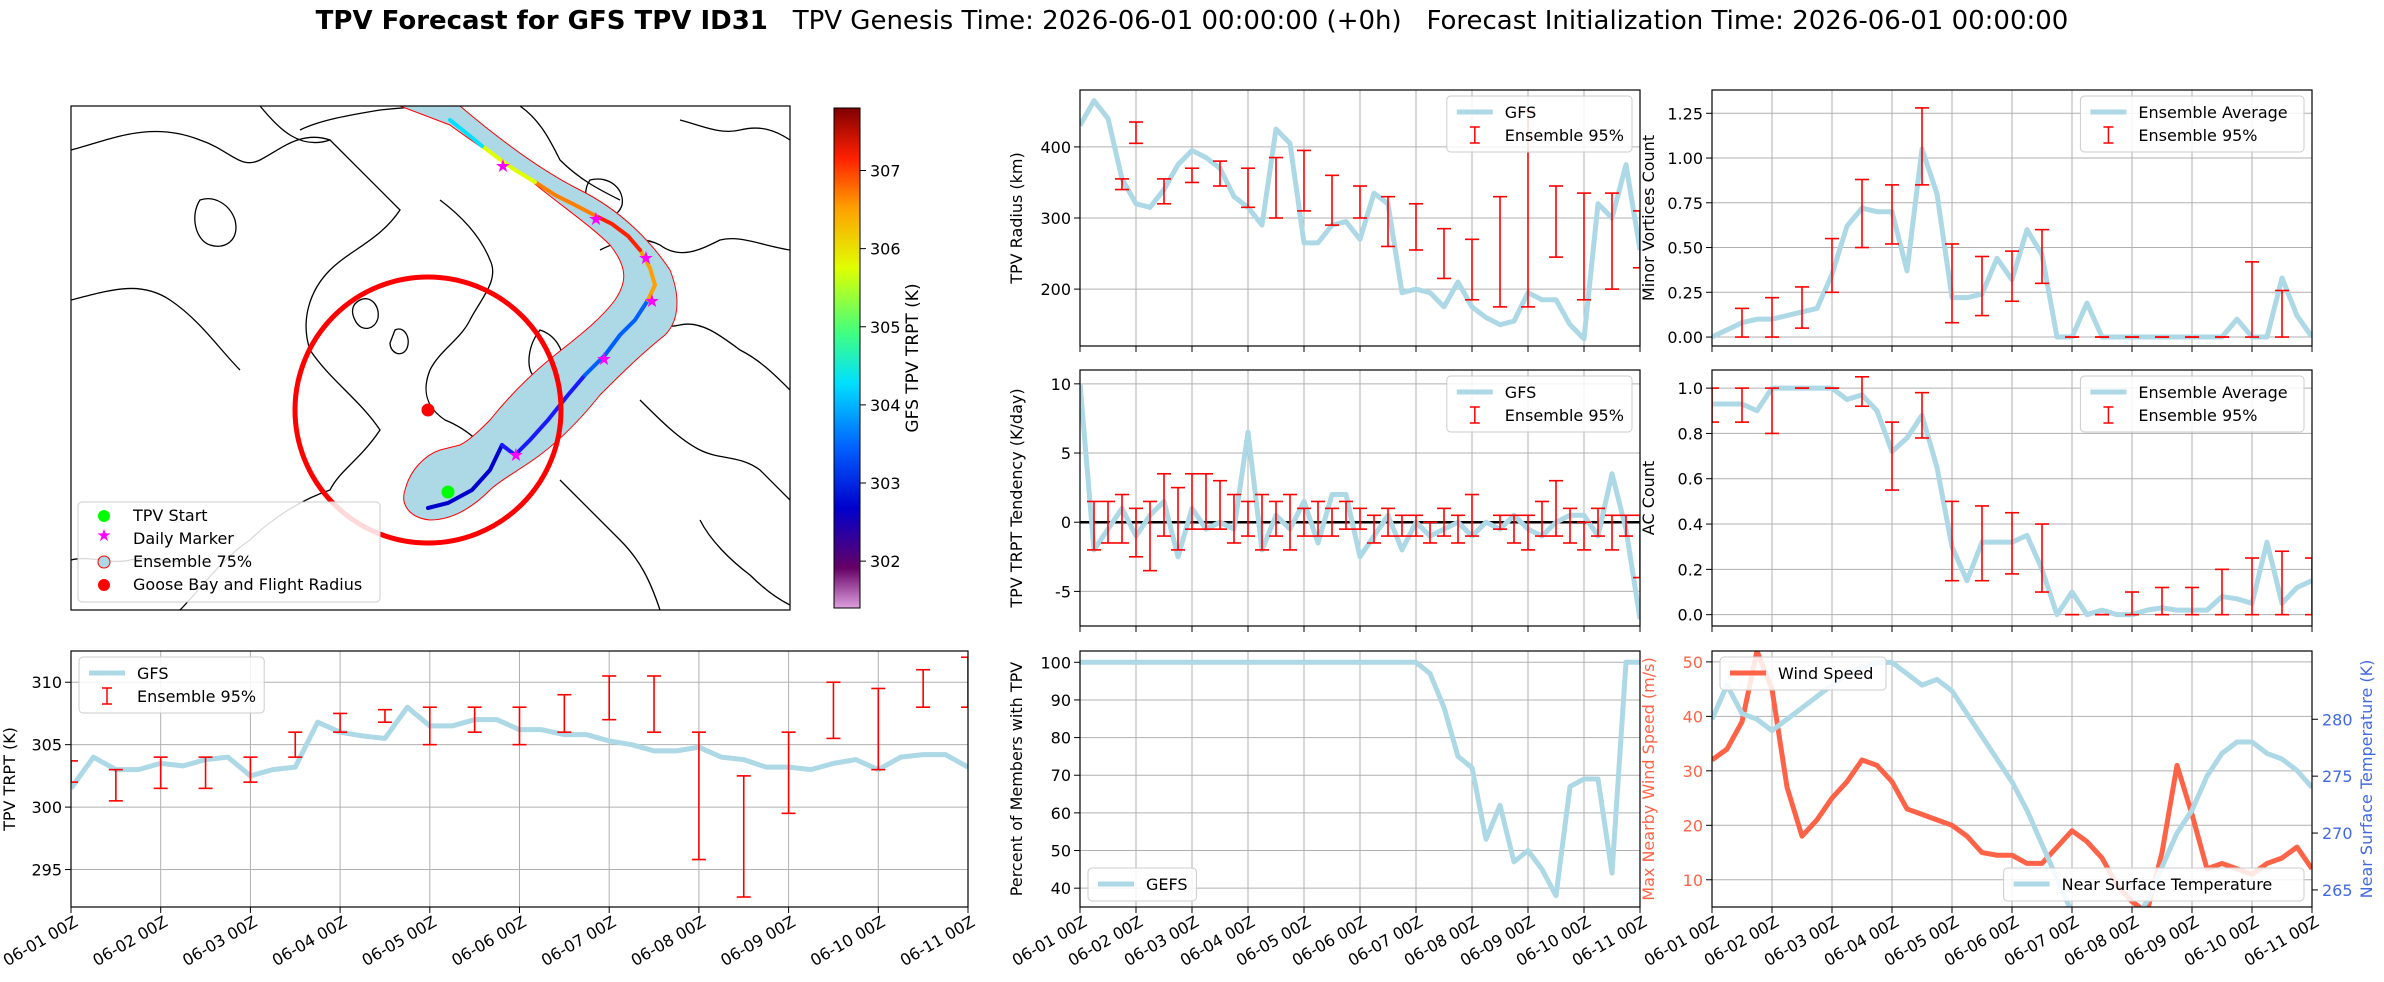 The image size is (2384, 982). Describe the element at coordinates (1066, 522) in the screenshot. I see `y-tick-label: 0` at that location.